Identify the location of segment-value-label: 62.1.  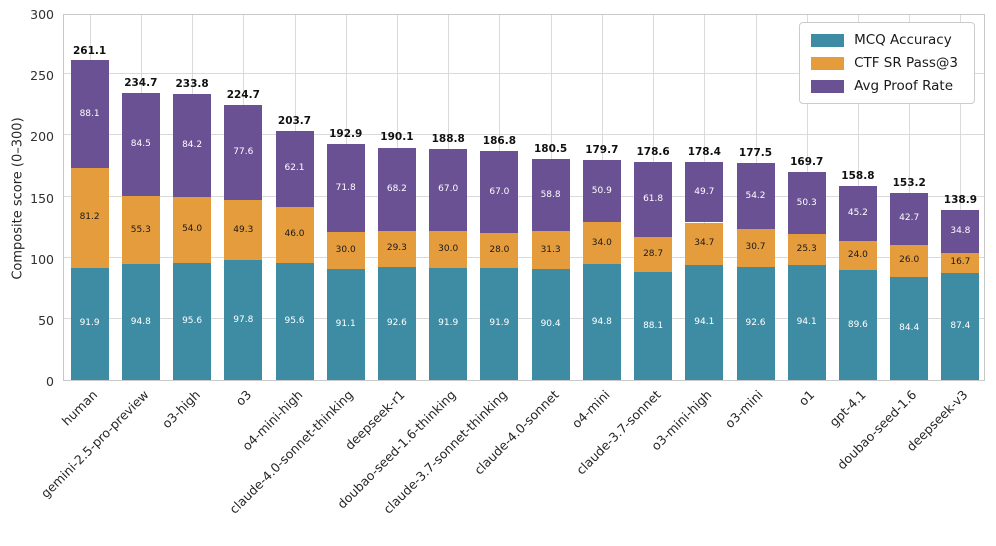
(294, 168).